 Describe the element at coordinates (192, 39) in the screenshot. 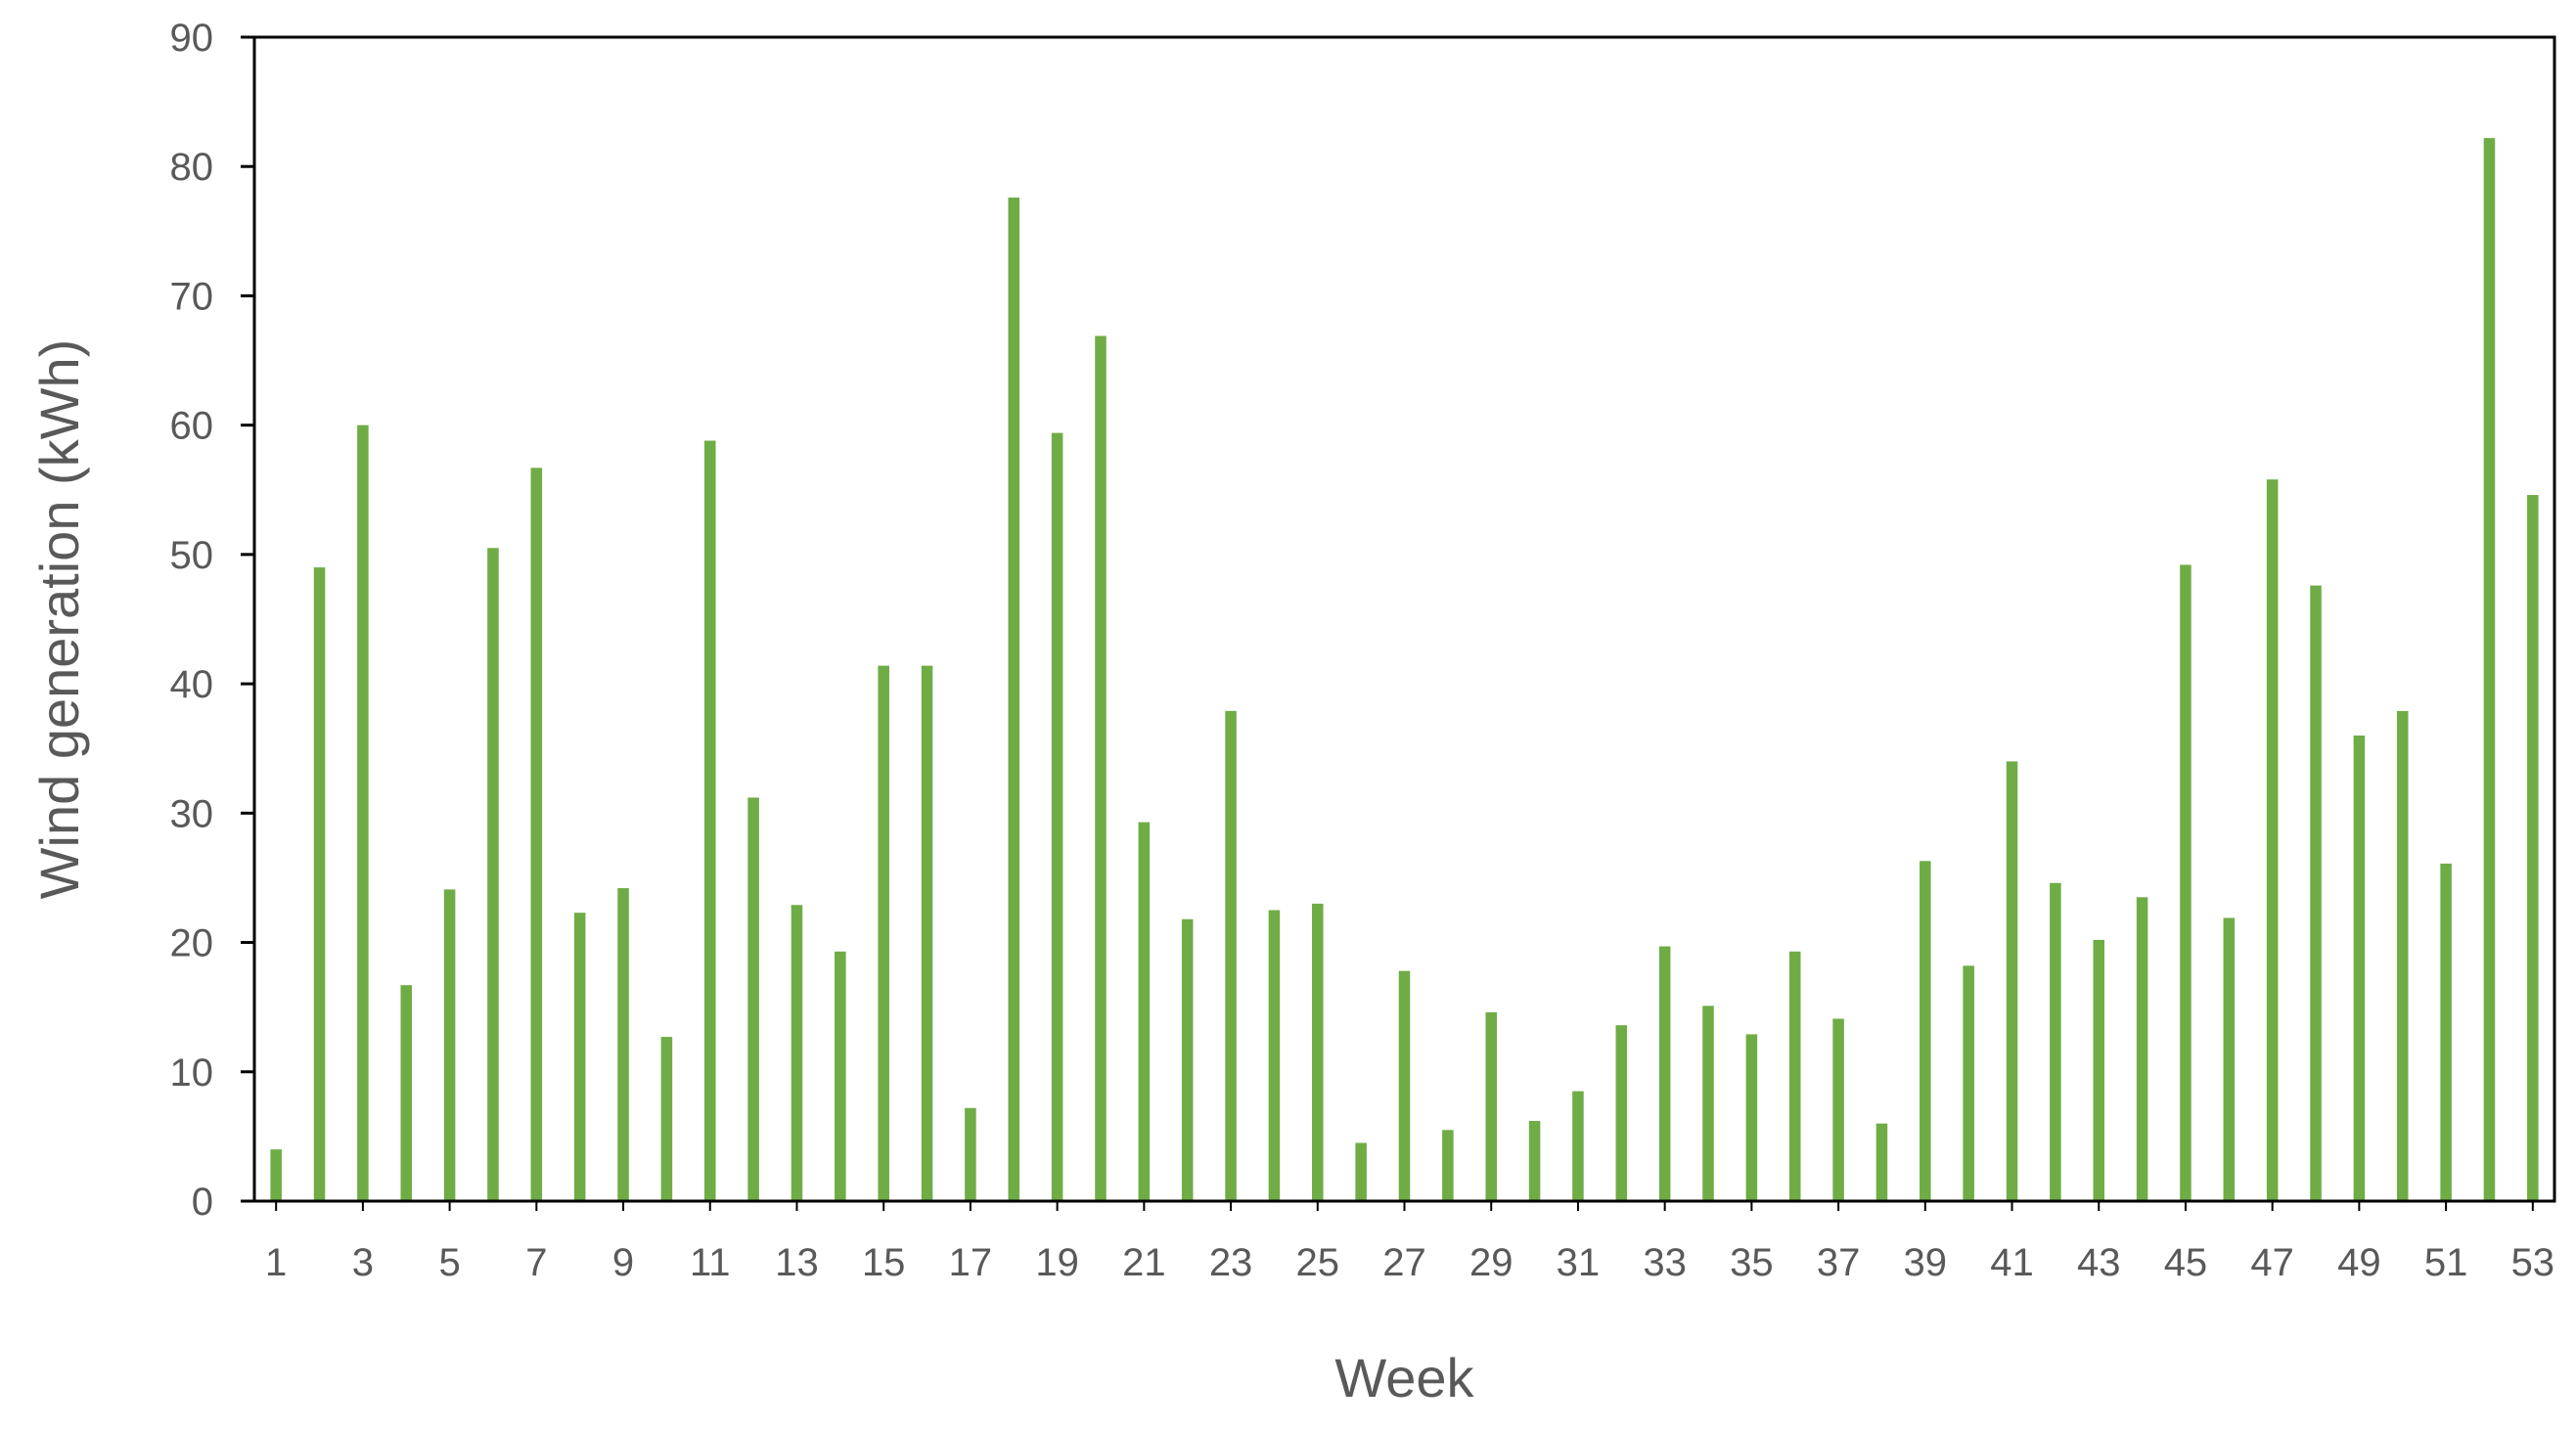

I see `y-tick-label: 90` at that location.